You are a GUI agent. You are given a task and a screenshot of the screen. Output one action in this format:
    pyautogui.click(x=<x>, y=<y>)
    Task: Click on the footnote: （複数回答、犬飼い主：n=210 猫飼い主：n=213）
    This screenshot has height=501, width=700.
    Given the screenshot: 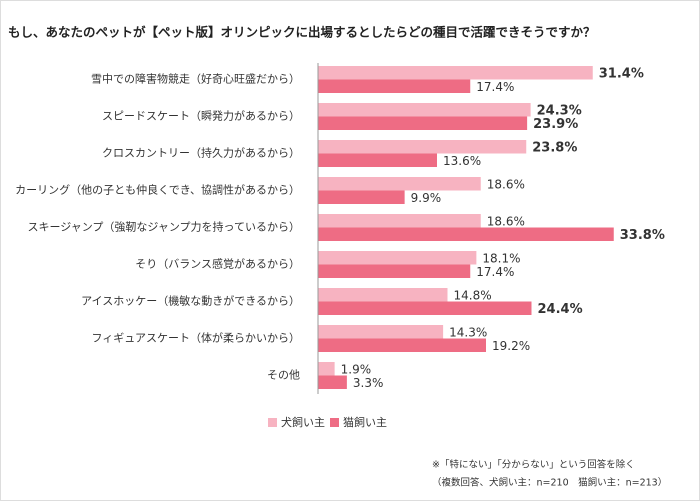 What is the action you would take?
    pyautogui.click(x=549, y=483)
    